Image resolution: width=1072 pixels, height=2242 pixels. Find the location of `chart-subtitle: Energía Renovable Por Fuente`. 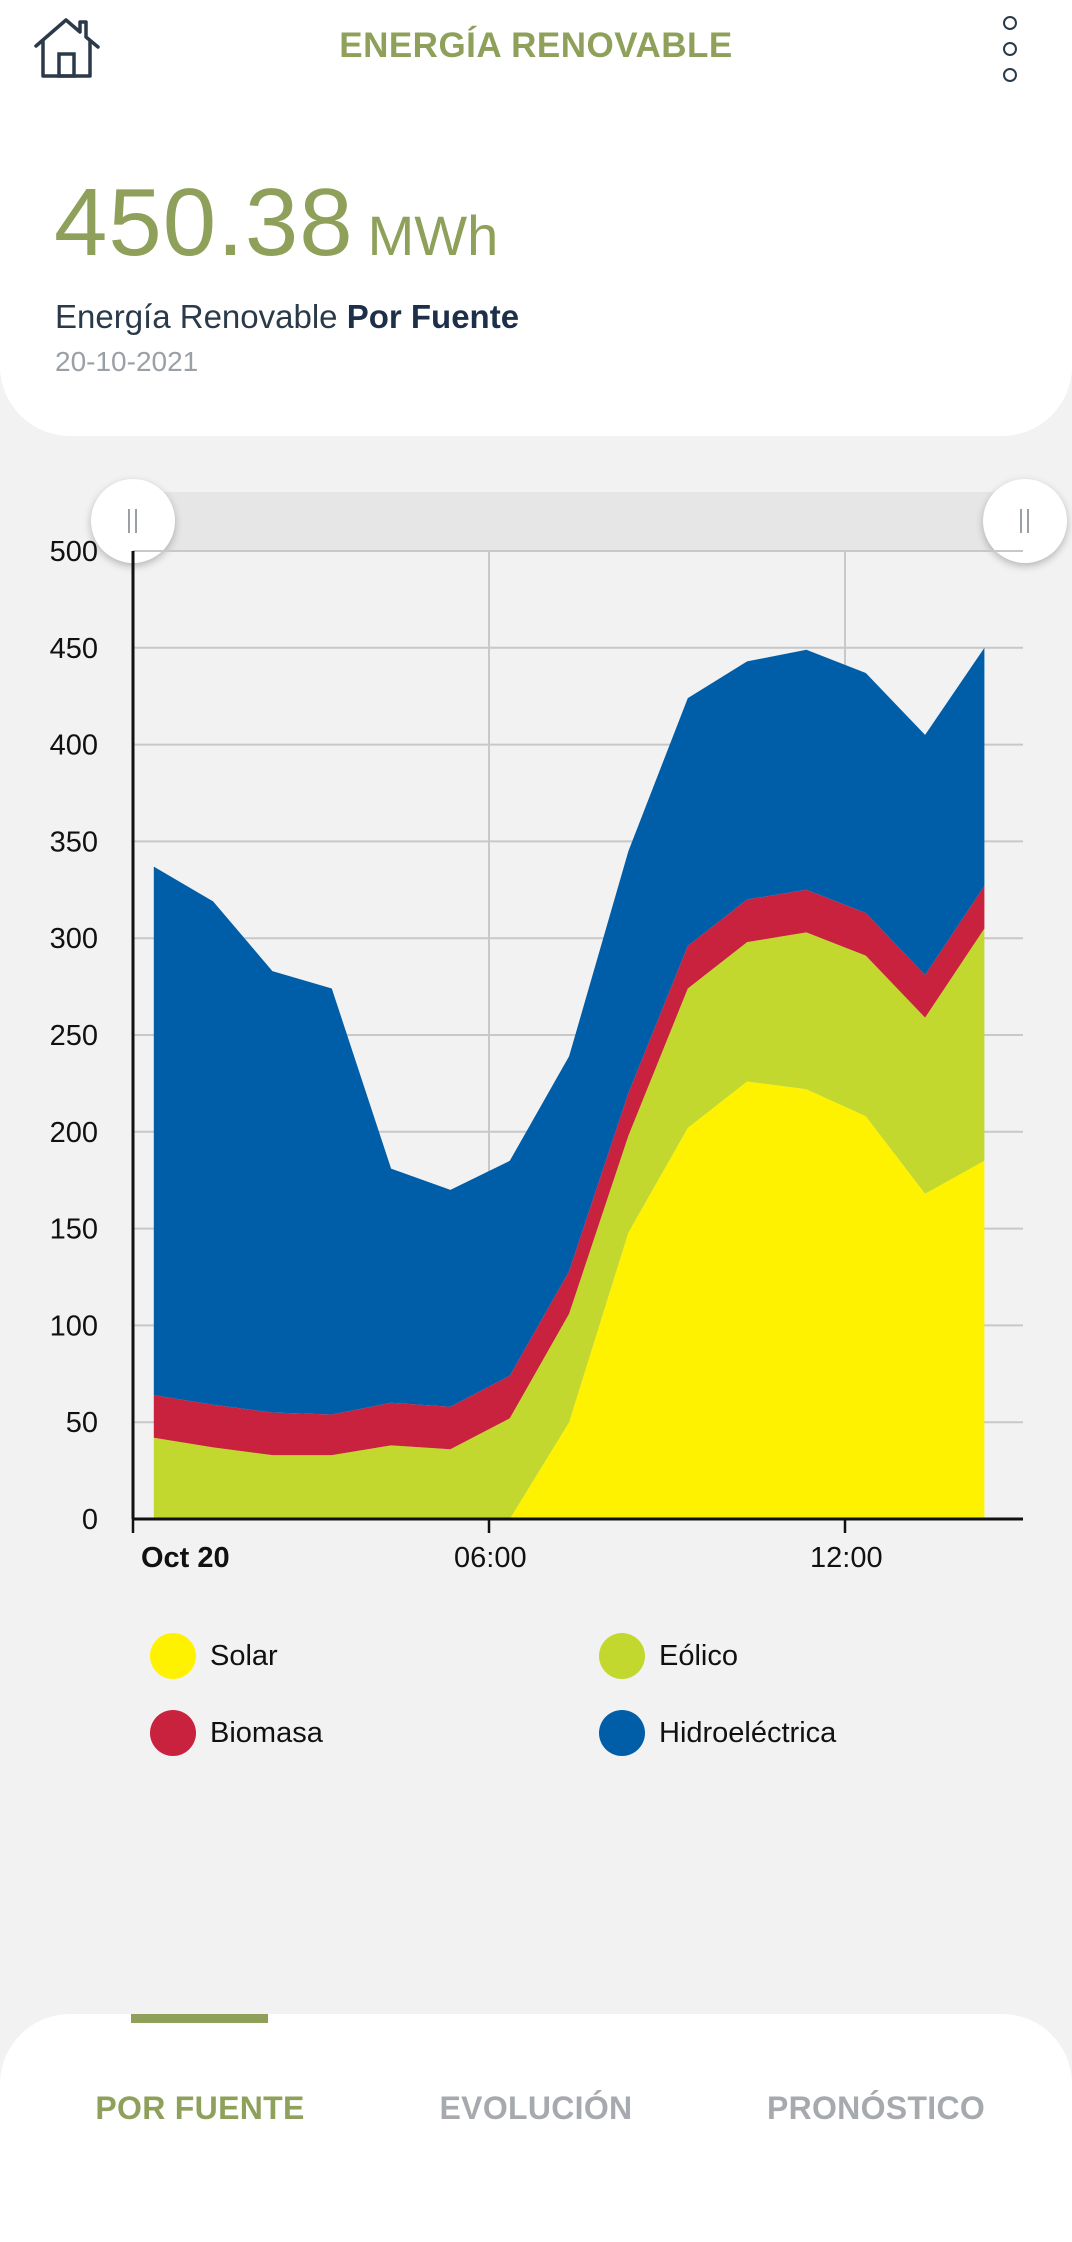

chart-subtitle: Energía Renovable Por Fuente is located at coordinates (287, 317).